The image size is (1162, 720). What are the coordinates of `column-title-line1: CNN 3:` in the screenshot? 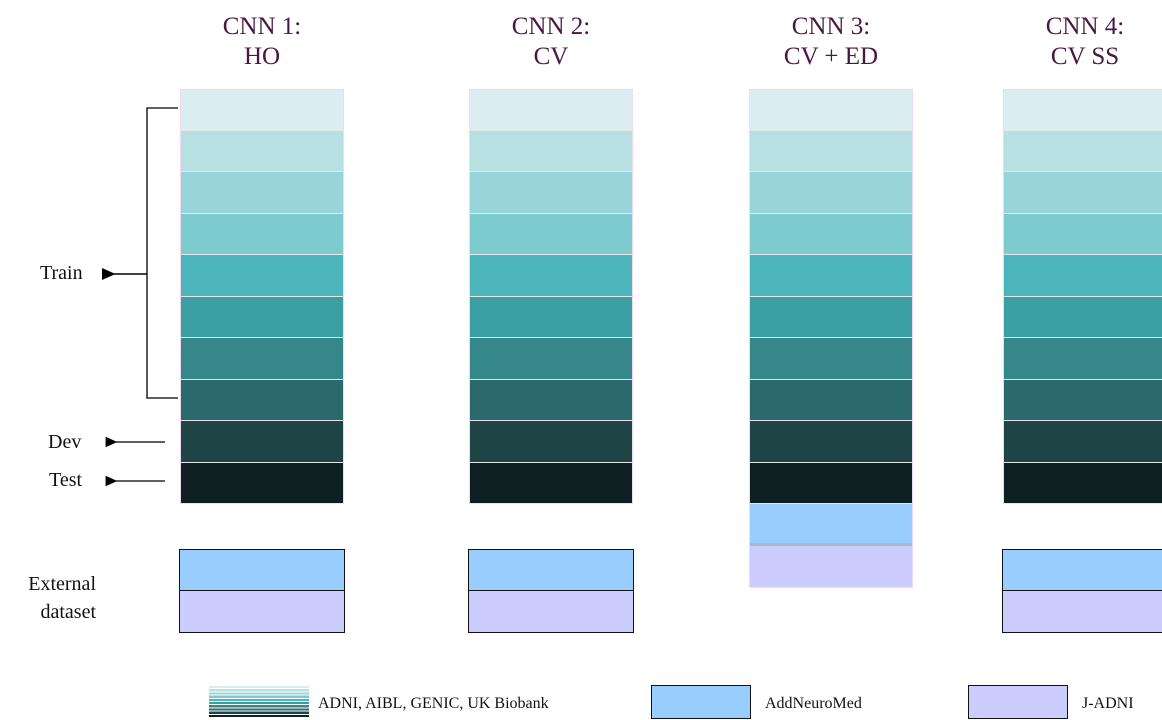 It's located at (831, 26).